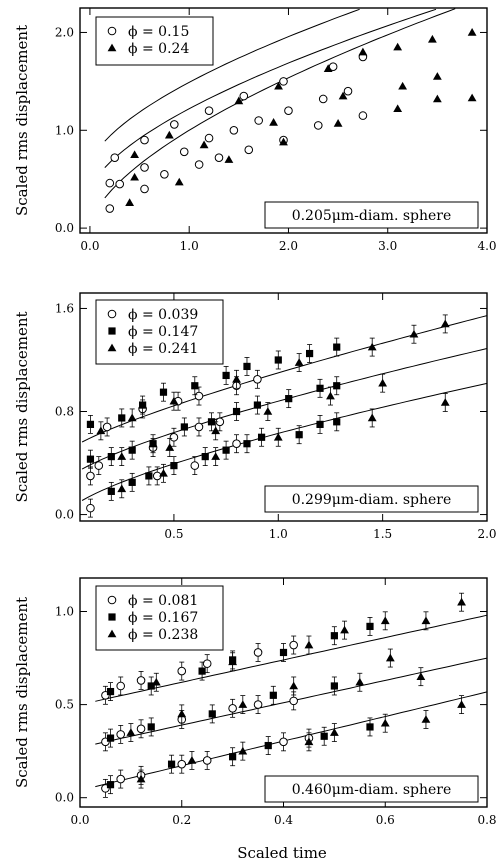  What do you see at coordinates (372, 500) in the screenshot?
I see `sphere-label: 0.299μm-diam. sphere` at bounding box center [372, 500].